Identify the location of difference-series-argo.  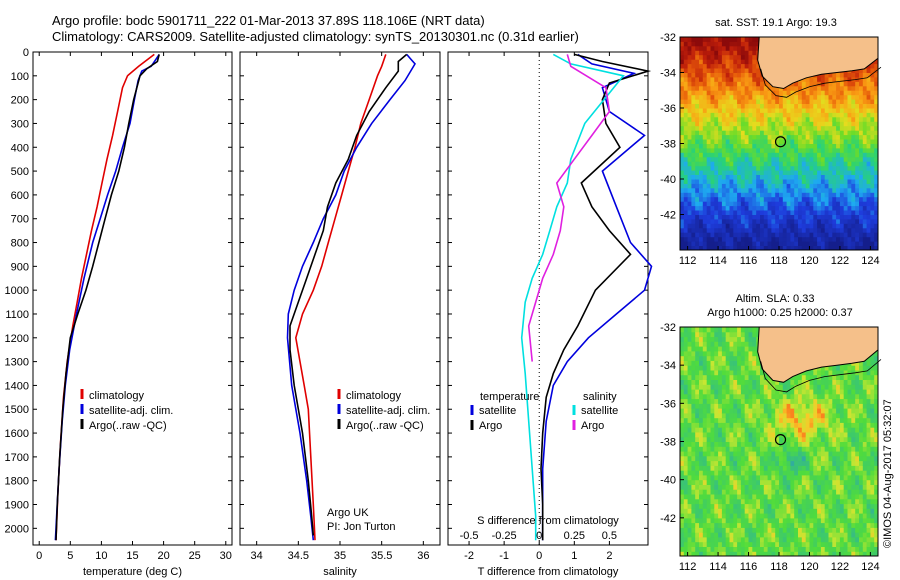
(569, 208).